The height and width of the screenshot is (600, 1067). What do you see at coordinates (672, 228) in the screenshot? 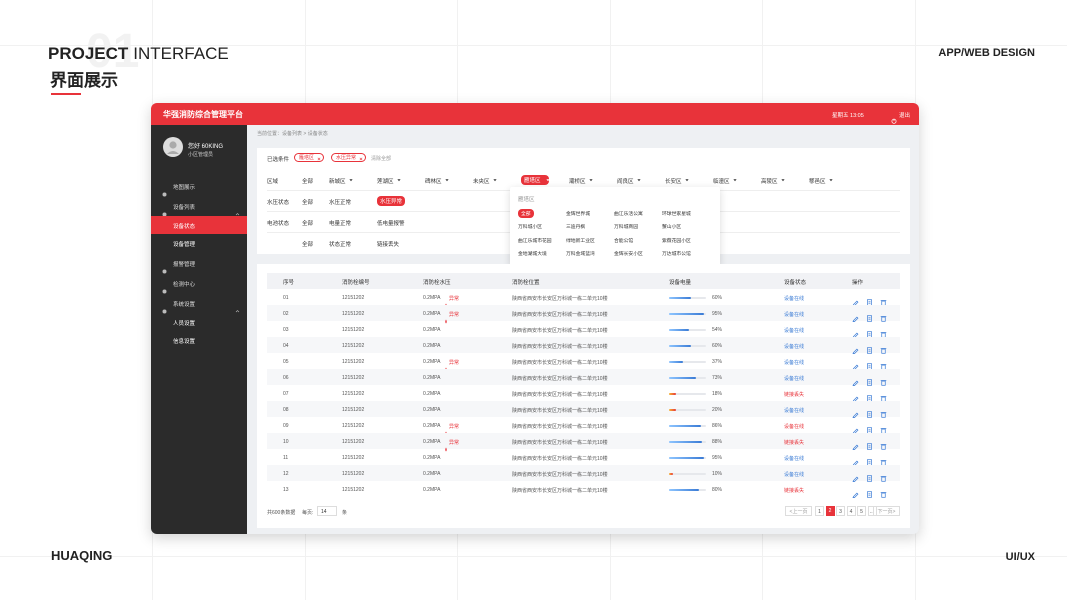
I see `dropdown-item: 蟹山小区` at bounding box center [672, 228].